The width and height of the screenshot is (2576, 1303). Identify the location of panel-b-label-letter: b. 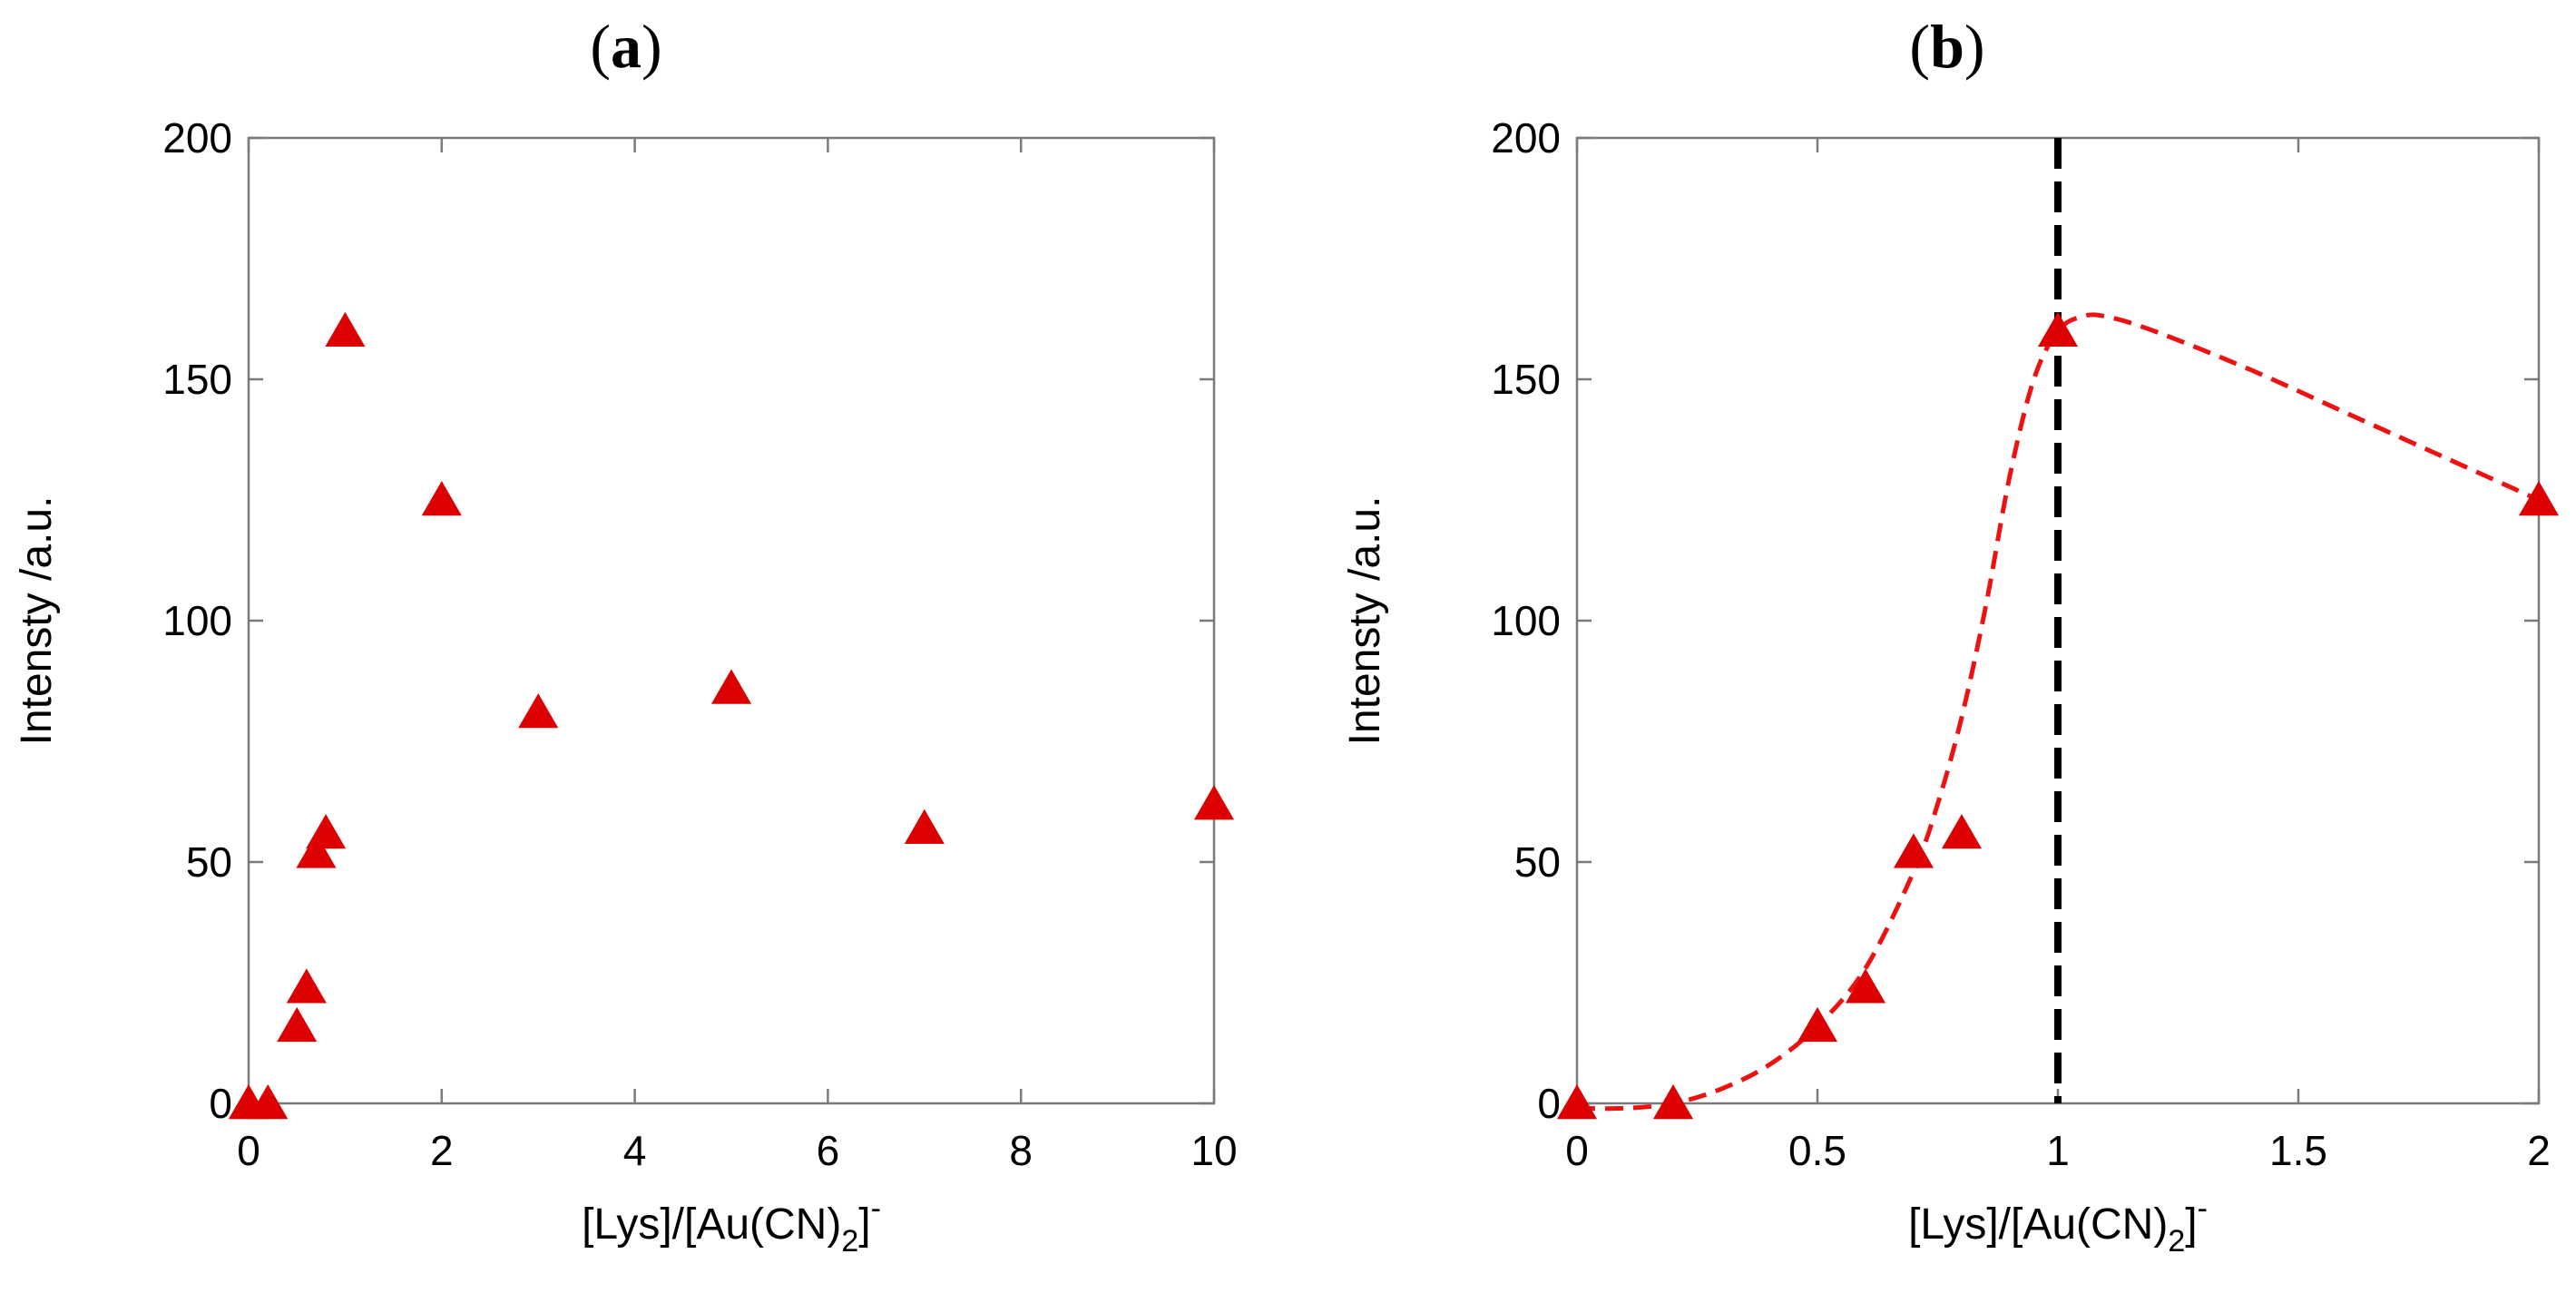
(1947, 46).